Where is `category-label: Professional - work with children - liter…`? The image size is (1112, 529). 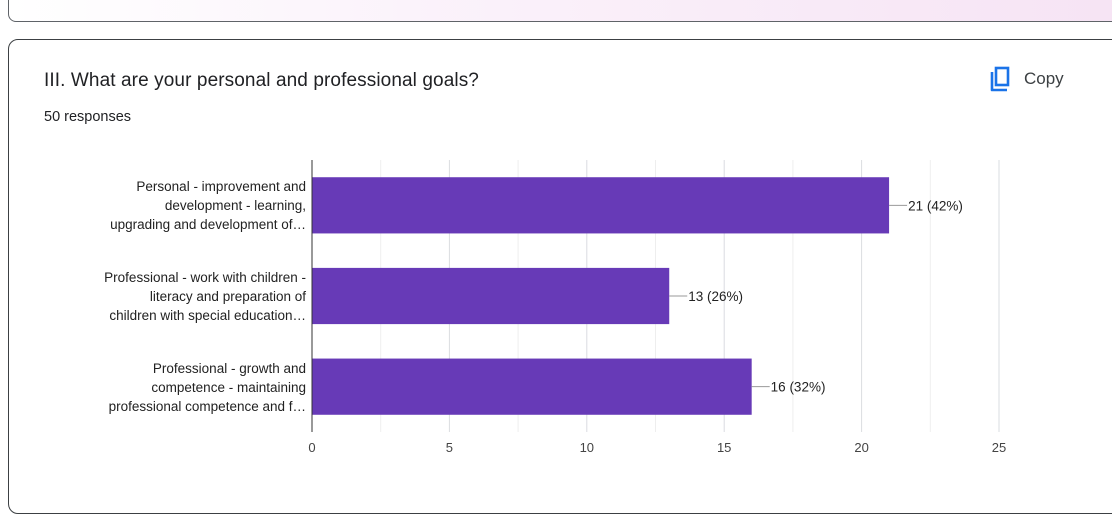
category-label: Professional - work with children - liter… is located at coordinates (168, 296).